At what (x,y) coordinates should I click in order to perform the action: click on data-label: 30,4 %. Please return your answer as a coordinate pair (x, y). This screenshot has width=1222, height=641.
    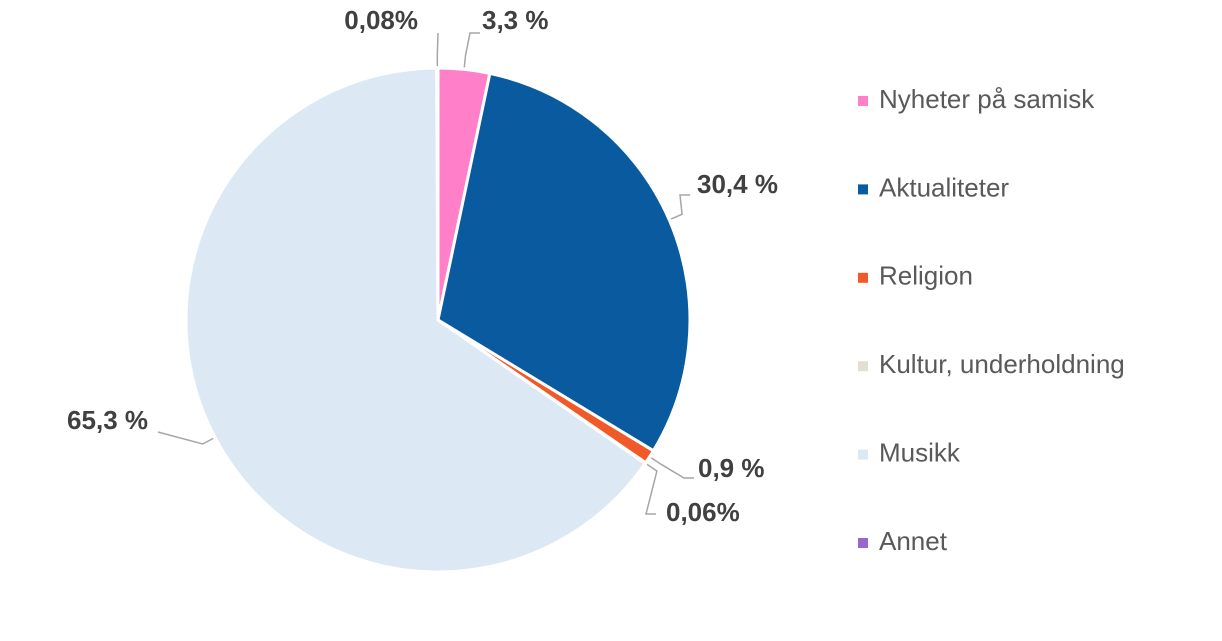
    Looking at the image, I should click on (737, 184).